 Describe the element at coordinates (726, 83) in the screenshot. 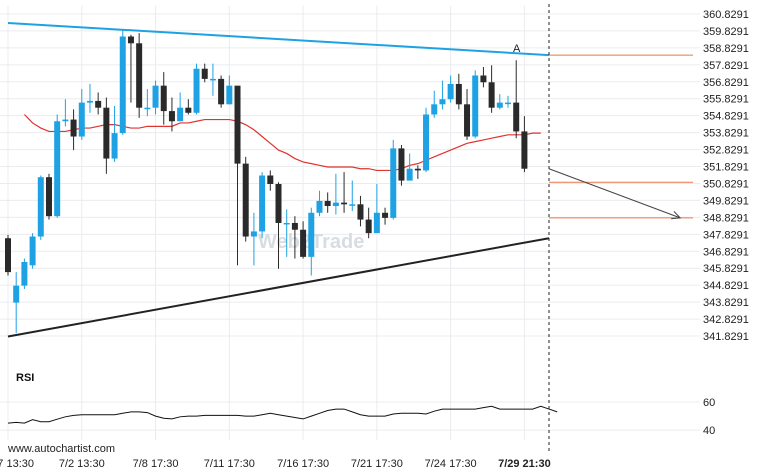

I see `y-tick-label: 356.8291` at that location.